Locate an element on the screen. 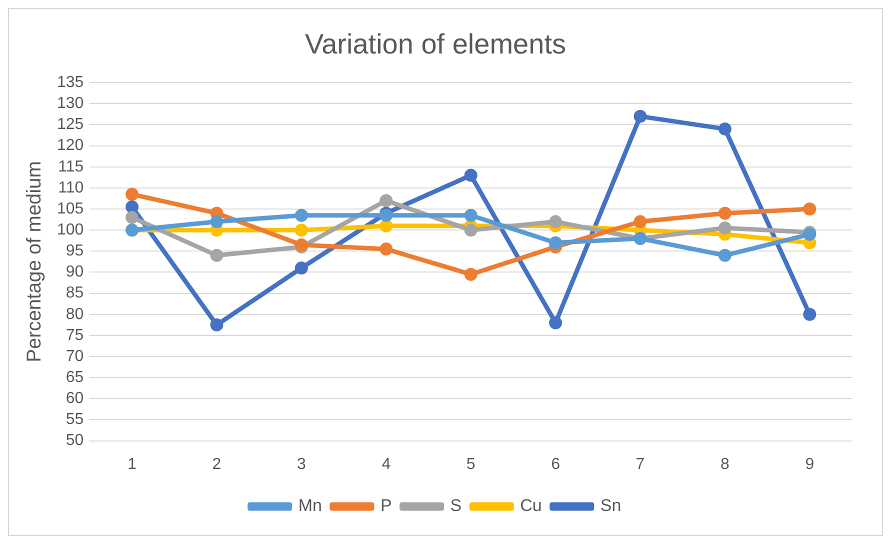 Image resolution: width=891 pixels, height=544 pixels. x-tick-label: 1 is located at coordinates (132, 464).